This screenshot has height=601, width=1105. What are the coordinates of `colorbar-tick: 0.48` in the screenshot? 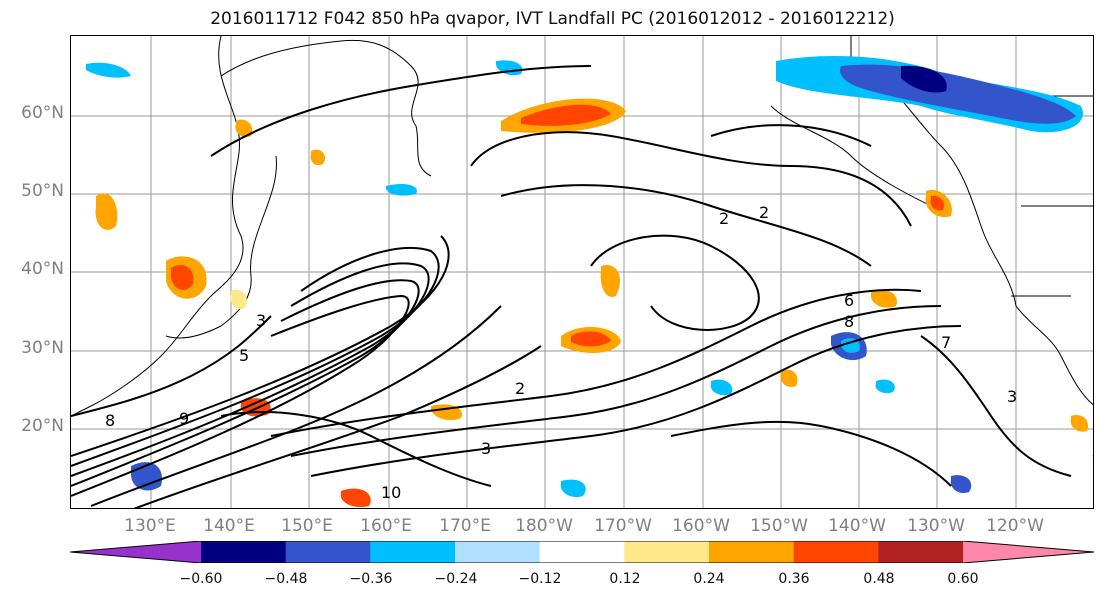 It's located at (879, 579).